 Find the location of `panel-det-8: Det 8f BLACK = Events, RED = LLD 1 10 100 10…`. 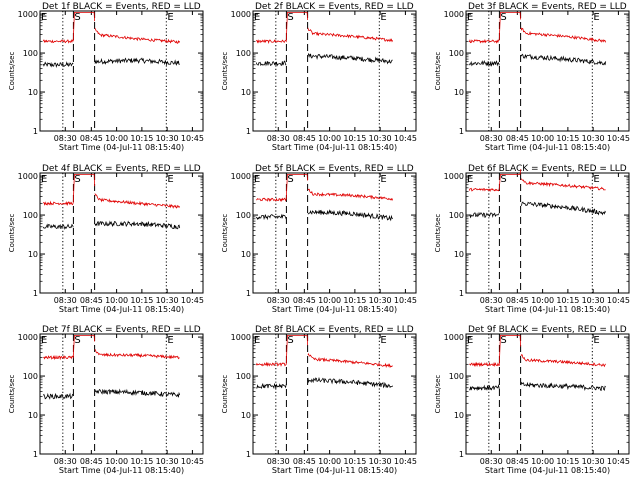

panel-det-8: Det 8f BLACK = Events, RED = LLD 1 10 100 10… is located at coordinates (319, 400).